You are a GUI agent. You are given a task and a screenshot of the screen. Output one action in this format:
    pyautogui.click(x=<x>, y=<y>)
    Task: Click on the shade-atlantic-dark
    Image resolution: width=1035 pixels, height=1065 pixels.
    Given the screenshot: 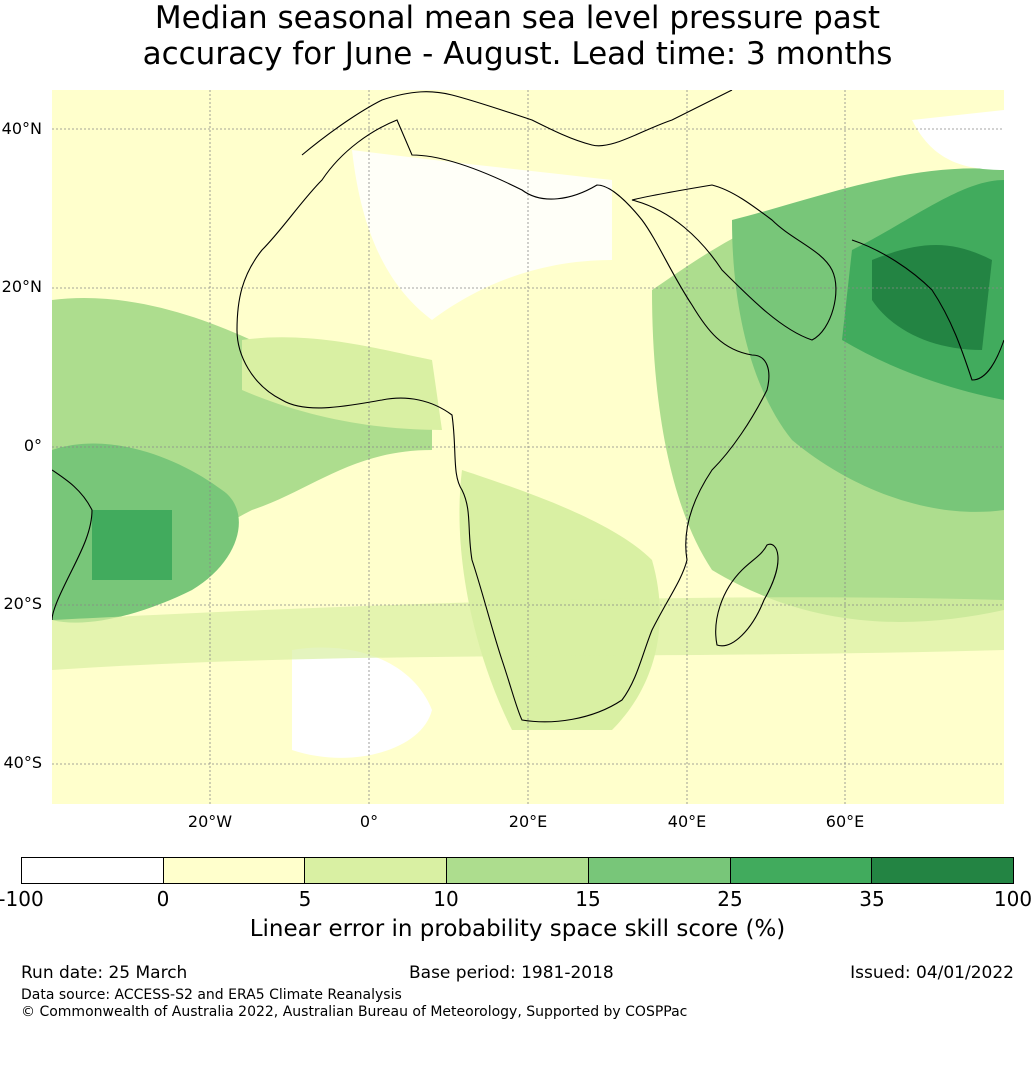 What is the action you would take?
    pyautogui.click(x=132, y=545)
    